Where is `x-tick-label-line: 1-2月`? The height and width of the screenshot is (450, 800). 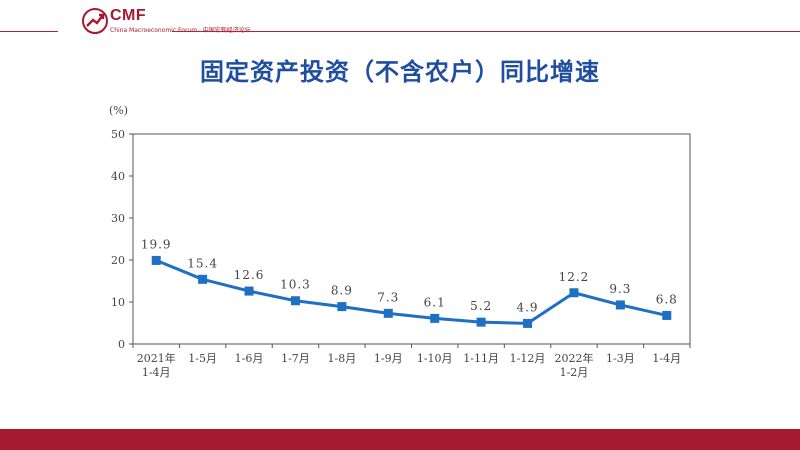
x-tick-label-line: 1-2月 is located at coordinates (574, 372).